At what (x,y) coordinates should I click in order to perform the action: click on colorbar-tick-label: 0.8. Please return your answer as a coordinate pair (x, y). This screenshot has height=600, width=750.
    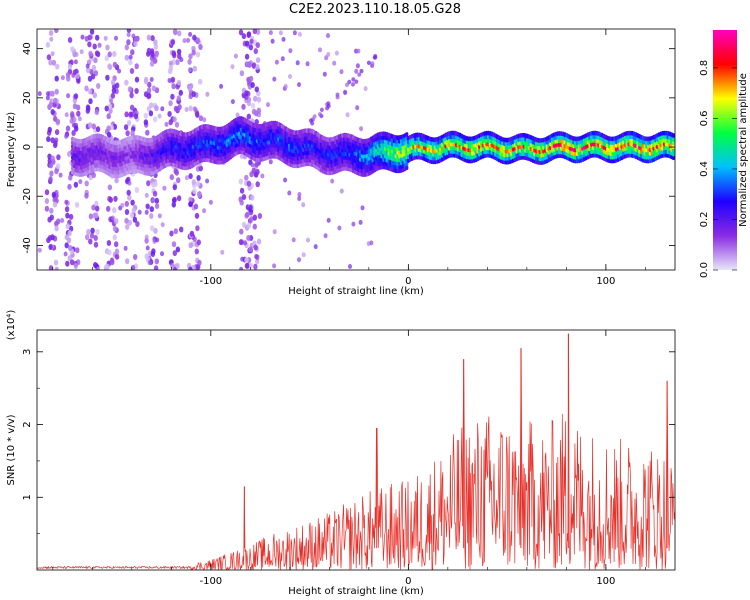
    Looking at the image, I should click on (704, 68).